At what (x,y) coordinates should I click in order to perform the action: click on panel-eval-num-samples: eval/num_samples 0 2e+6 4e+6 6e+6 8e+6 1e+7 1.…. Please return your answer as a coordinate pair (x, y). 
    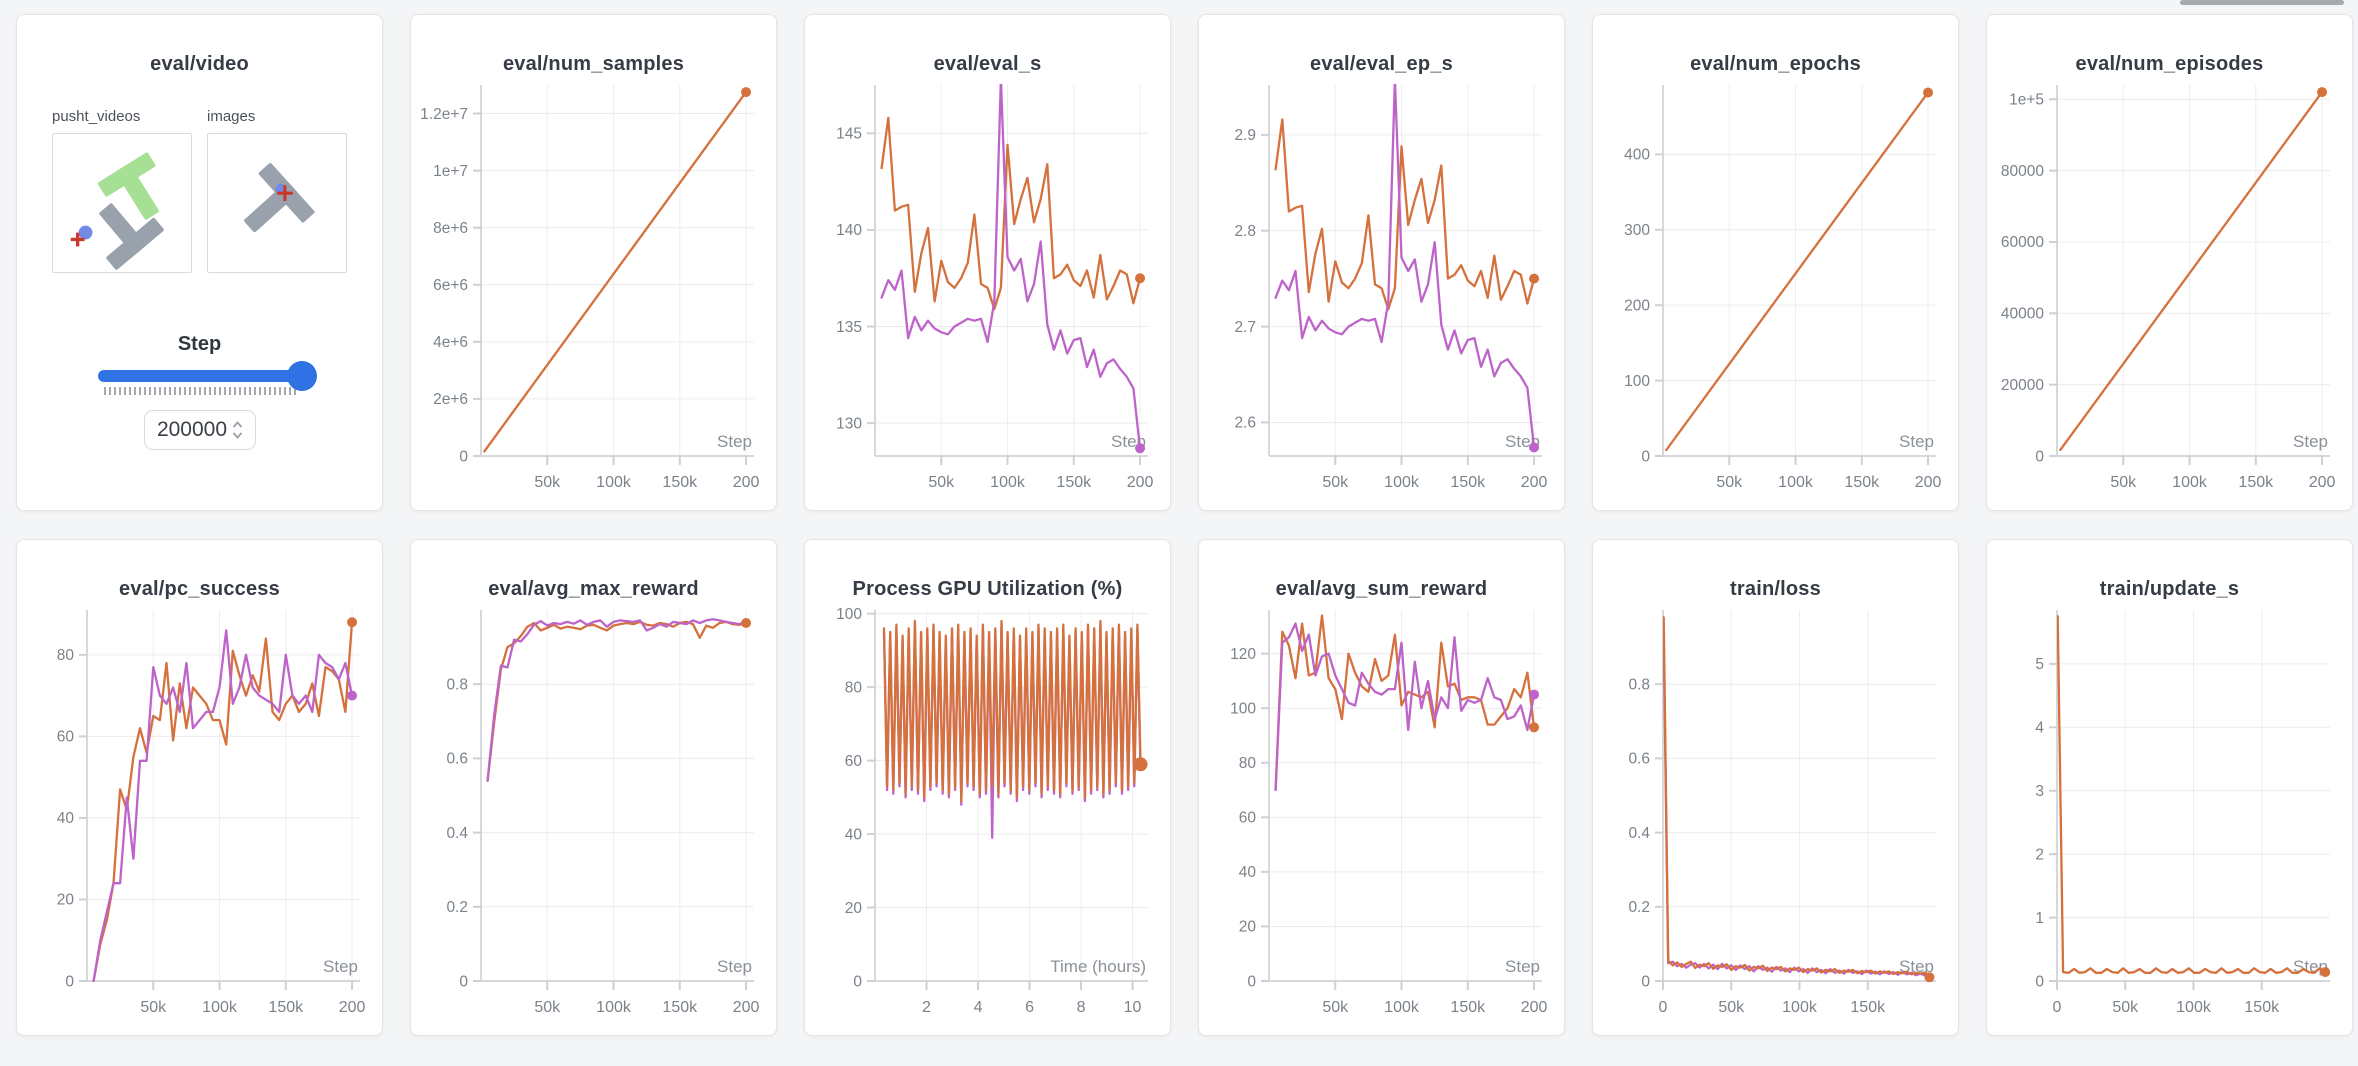
    Looking at the image, I should click on (593, 262).